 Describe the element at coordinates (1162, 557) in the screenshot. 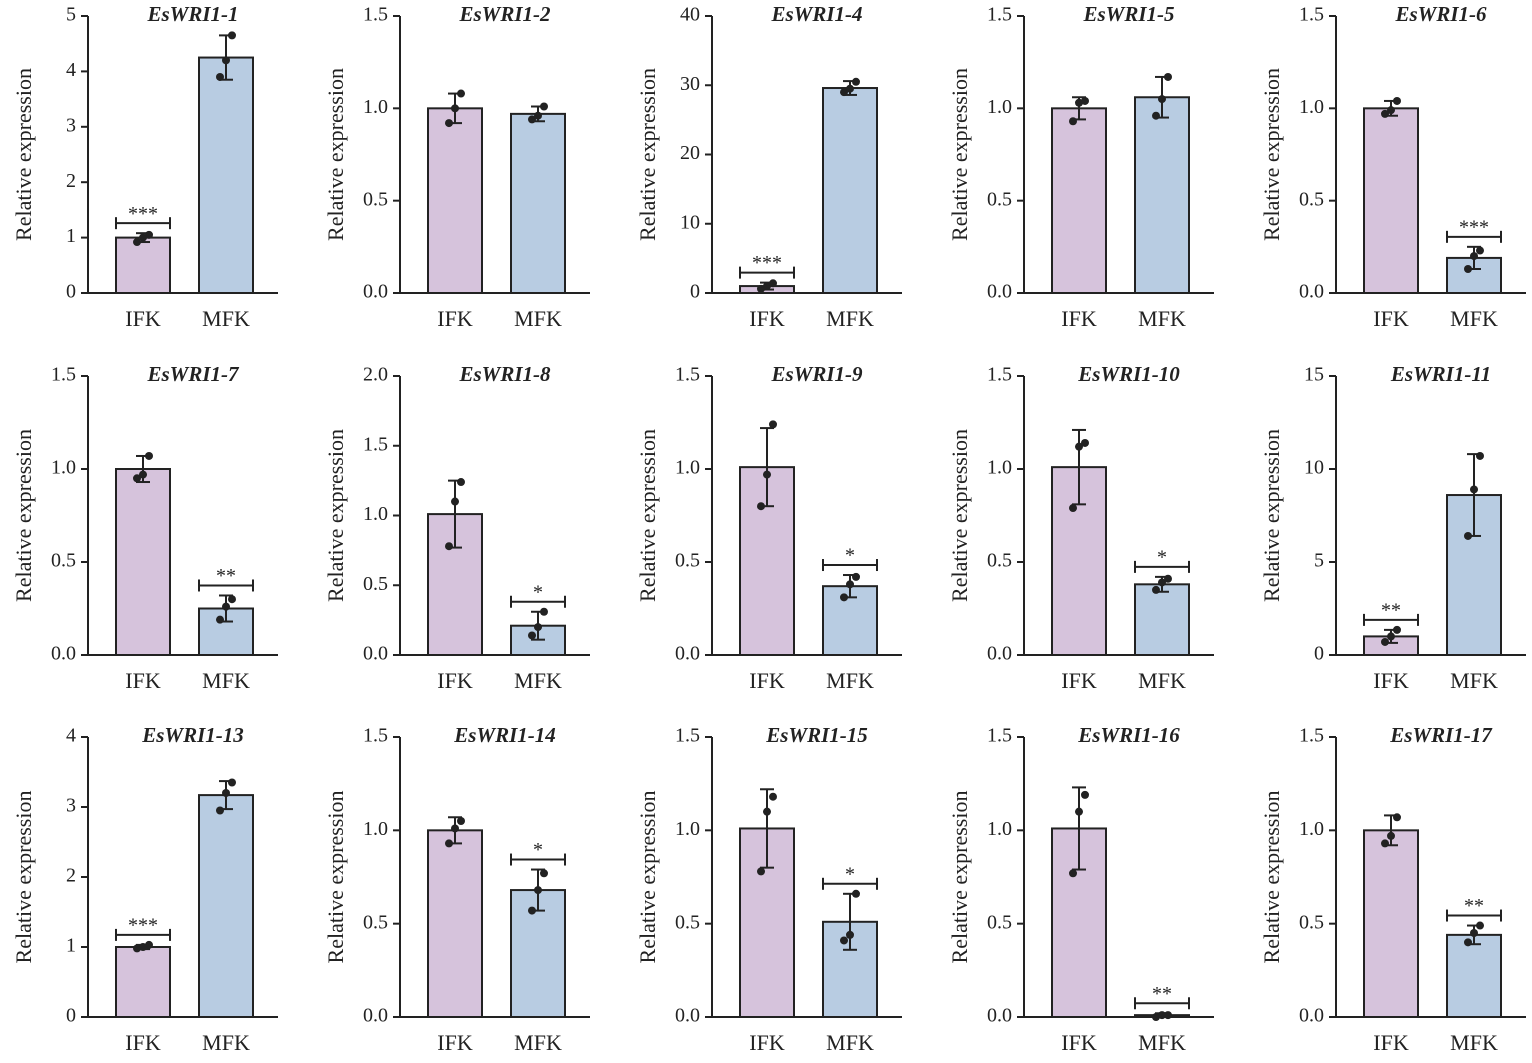

I see `significance-label: *` at that location.